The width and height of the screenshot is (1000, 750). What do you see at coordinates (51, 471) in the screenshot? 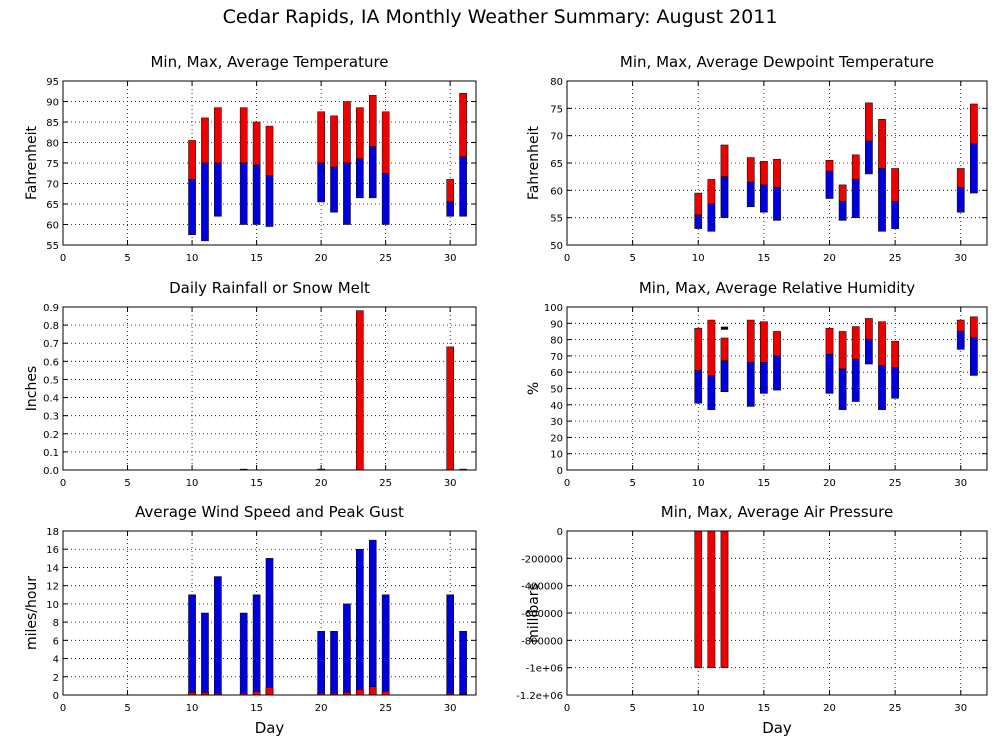
I see `y-tick-label: 0.0` at bounding box center [51, 471].